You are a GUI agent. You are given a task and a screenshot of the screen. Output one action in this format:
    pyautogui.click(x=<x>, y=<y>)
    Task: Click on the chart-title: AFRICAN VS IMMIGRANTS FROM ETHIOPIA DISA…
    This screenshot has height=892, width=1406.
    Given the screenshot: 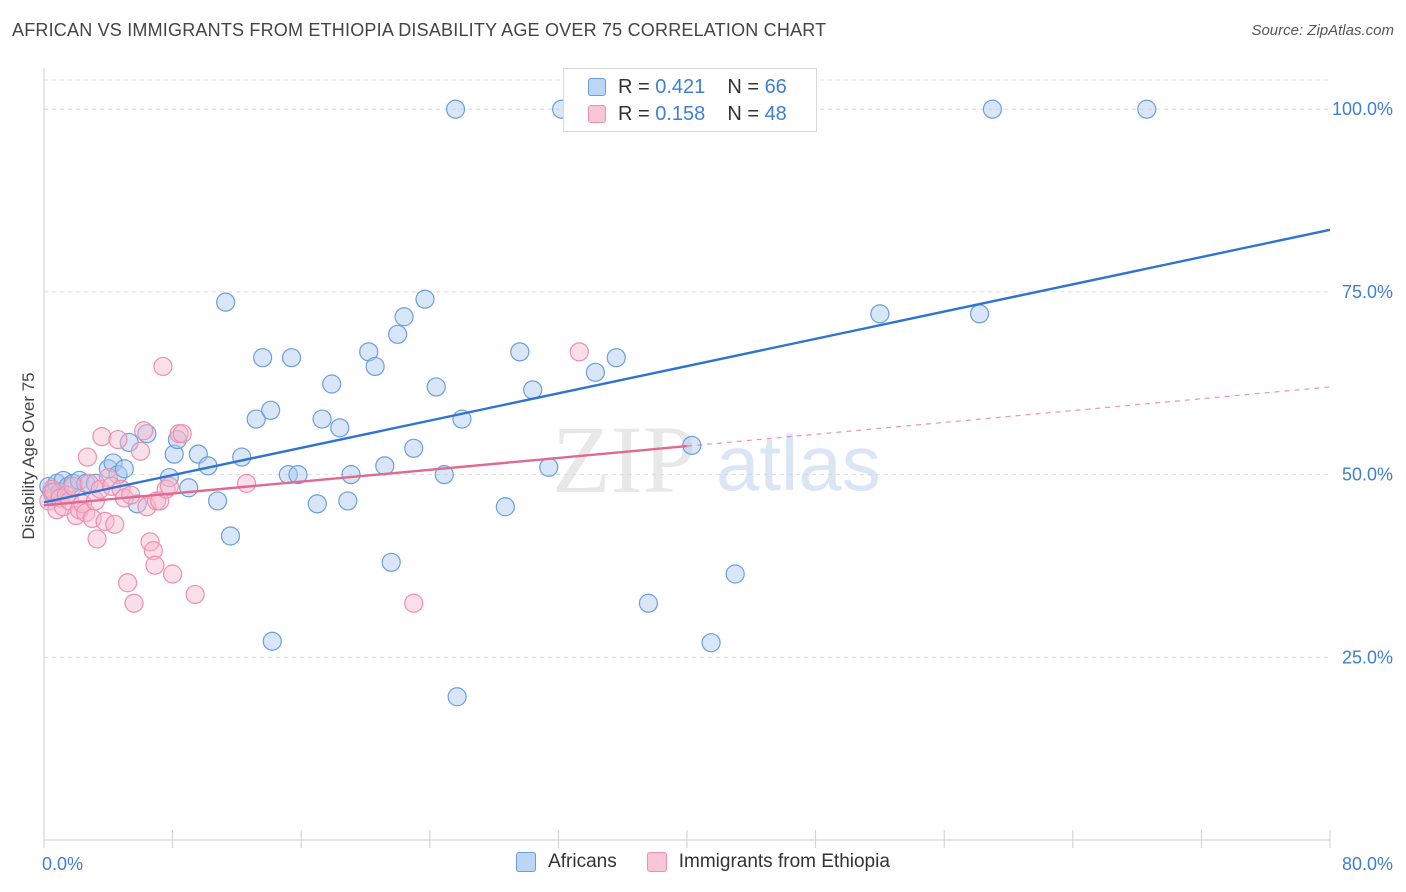 What is the action you would take?
    pyautogui.click(x=419, y=30)
    